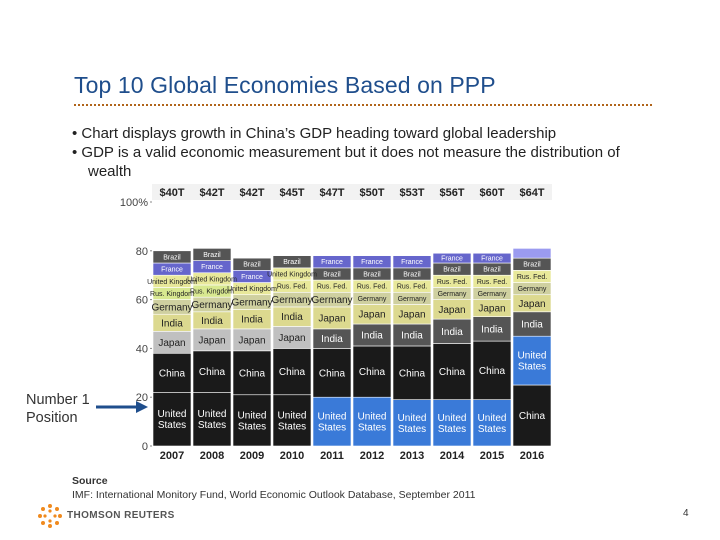 This screenshot has height=540, width=720. Describe the element at coordinates (331, 193) in the screenshot. I see `bar-total-label: $47T` at that location.